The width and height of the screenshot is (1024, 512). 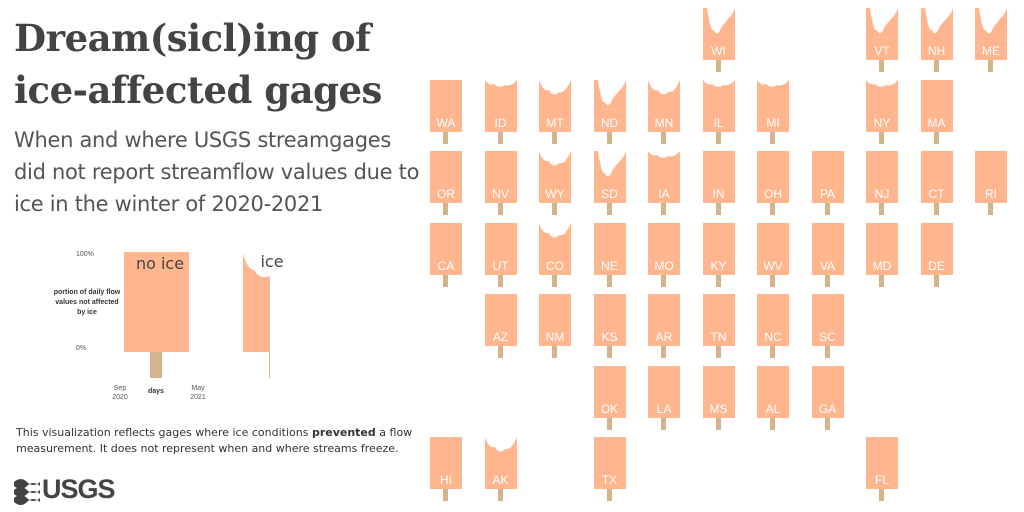 I want to click on popsicle-vt: VT, so click(x=882, y=43).